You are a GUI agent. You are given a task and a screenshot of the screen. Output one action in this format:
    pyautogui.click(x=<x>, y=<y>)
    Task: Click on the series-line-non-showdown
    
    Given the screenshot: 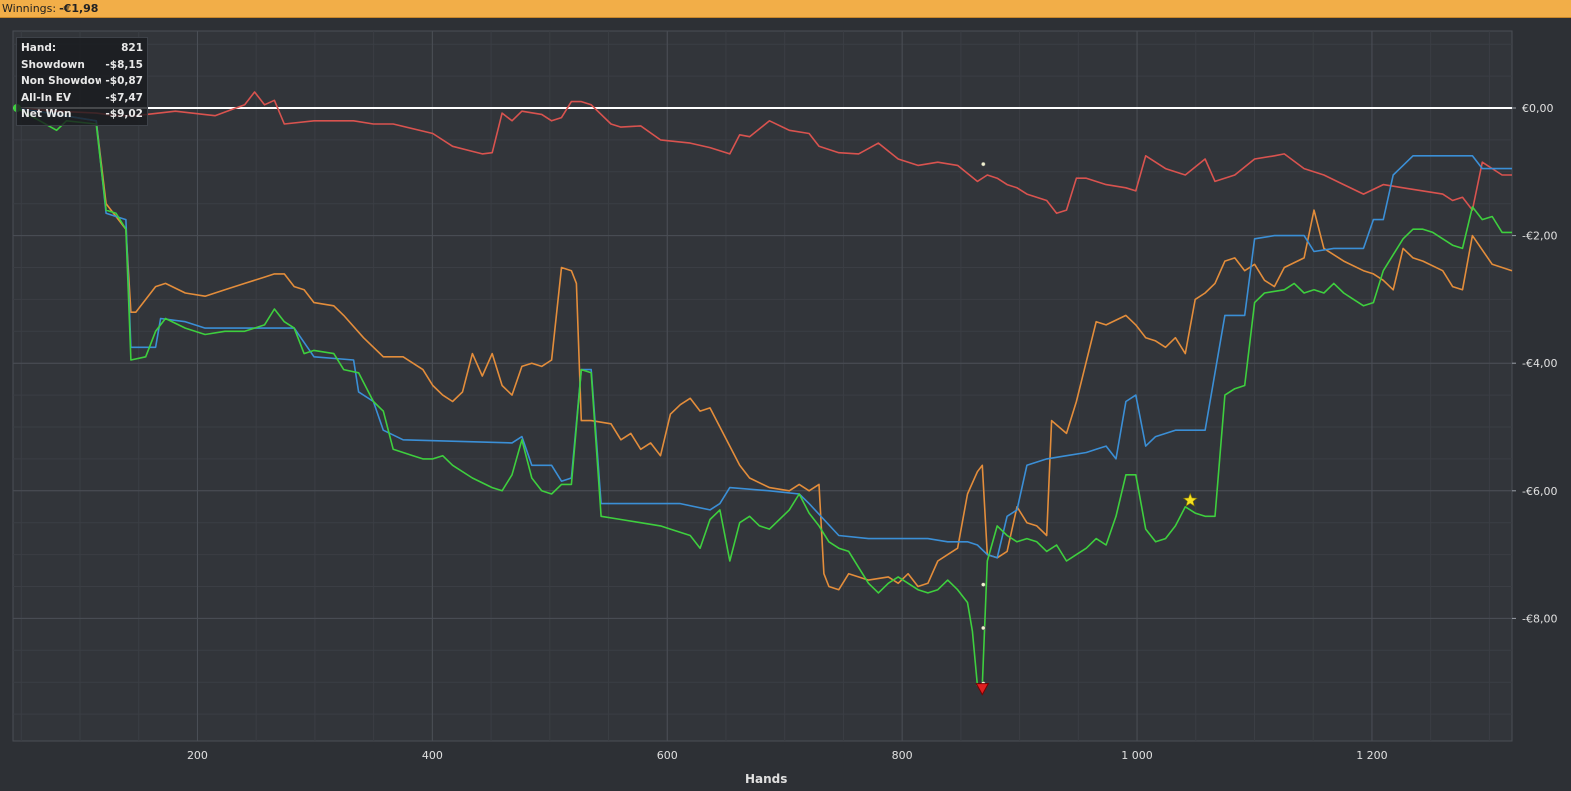 What is the action you would take?
    pyautogui.click(x=764, y=153)
    